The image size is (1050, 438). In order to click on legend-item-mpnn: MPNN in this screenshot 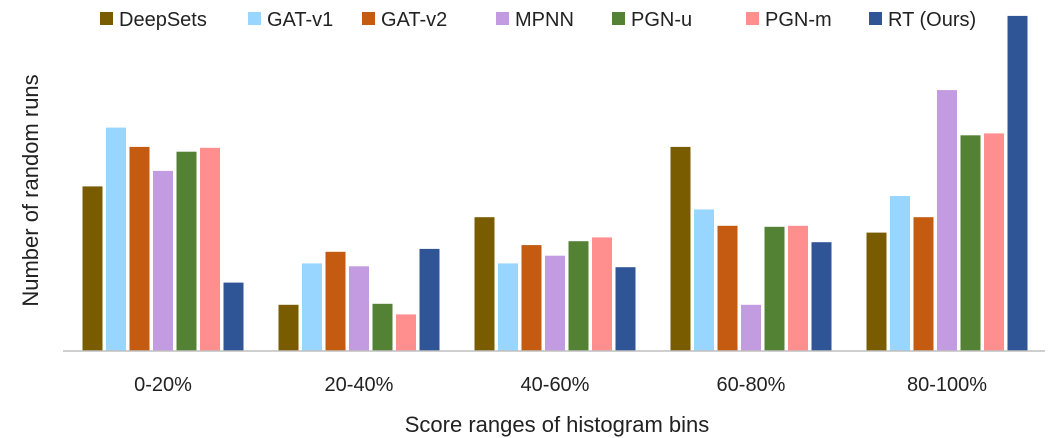, I will do `click(535, 20)`.